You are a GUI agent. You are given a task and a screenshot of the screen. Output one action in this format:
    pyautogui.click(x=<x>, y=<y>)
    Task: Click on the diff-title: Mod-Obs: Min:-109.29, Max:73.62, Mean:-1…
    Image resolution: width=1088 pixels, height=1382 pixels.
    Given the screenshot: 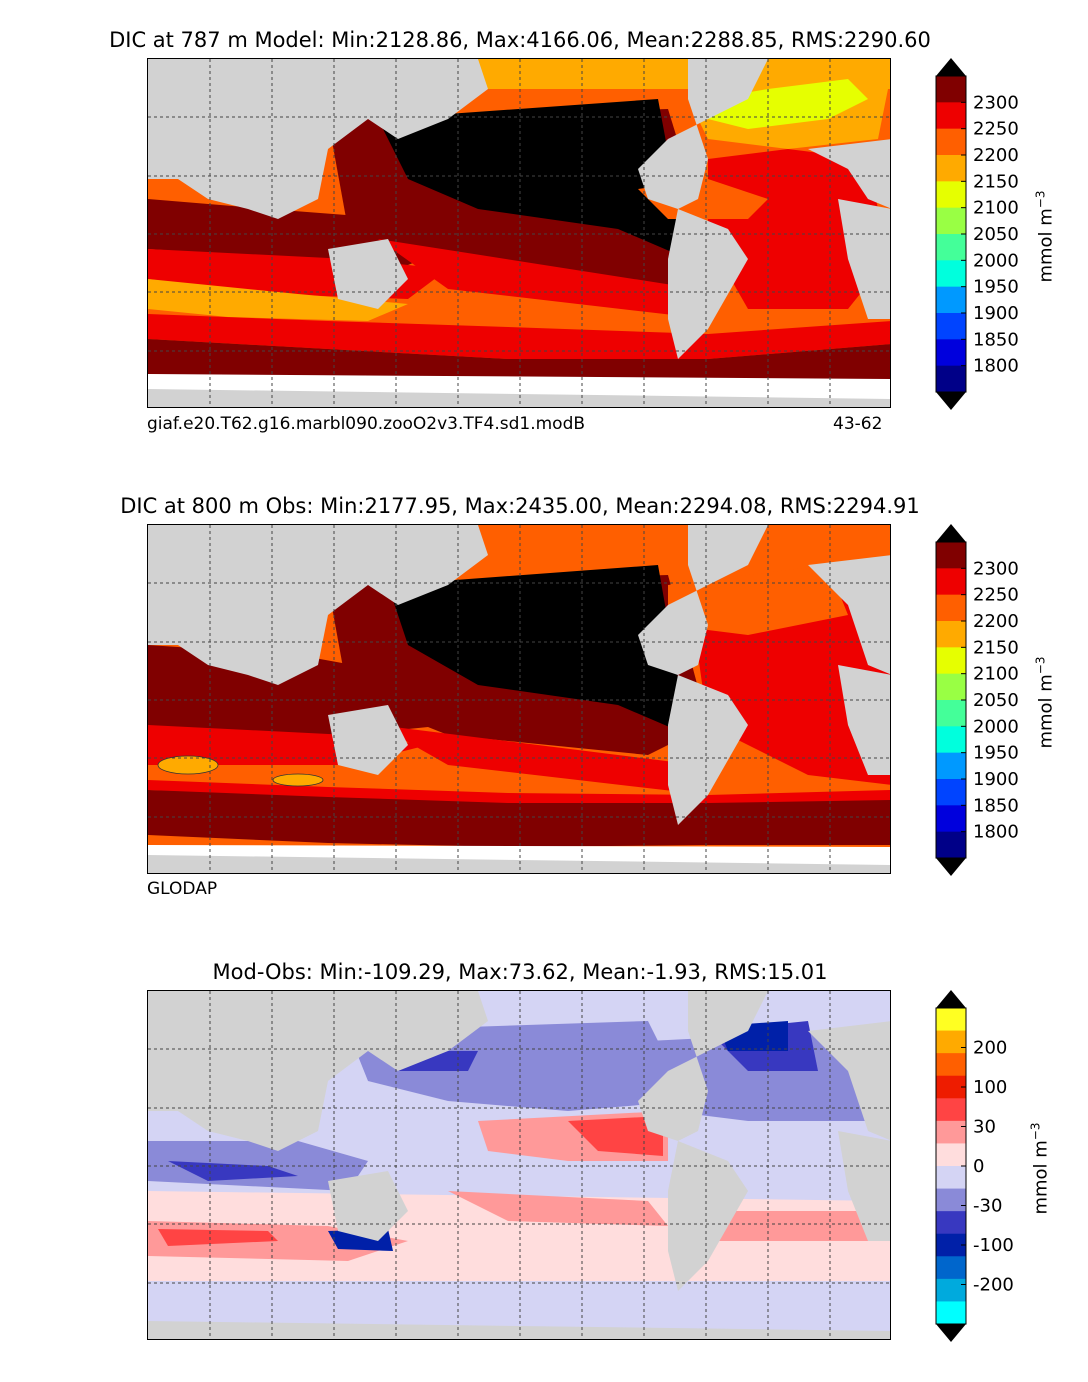 What is the action you would take?
    pyautogui.click(x=520, y=972)
    